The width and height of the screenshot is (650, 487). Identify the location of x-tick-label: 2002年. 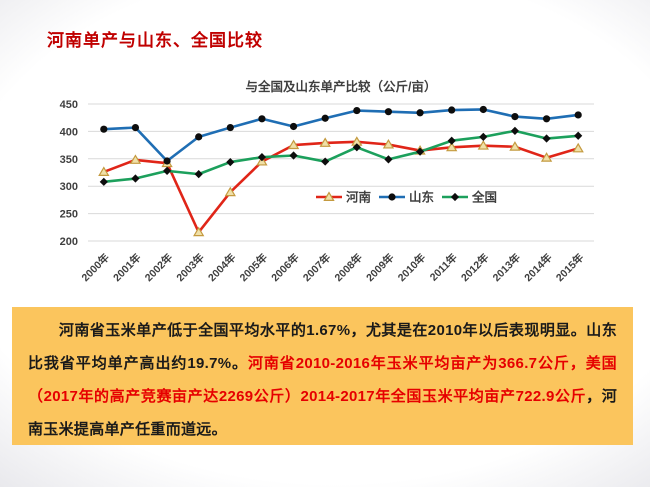
(158, 267).